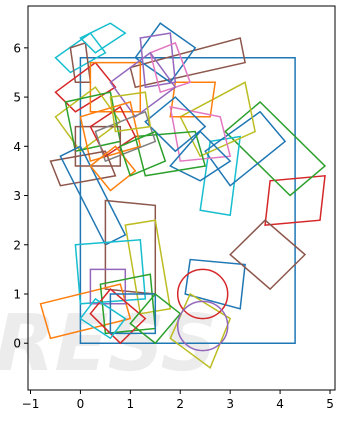 The image size is (337, 422). Describe the element at coordinates (330, 404) in the screenshot. I see `x-tick-label: 5` at that location.